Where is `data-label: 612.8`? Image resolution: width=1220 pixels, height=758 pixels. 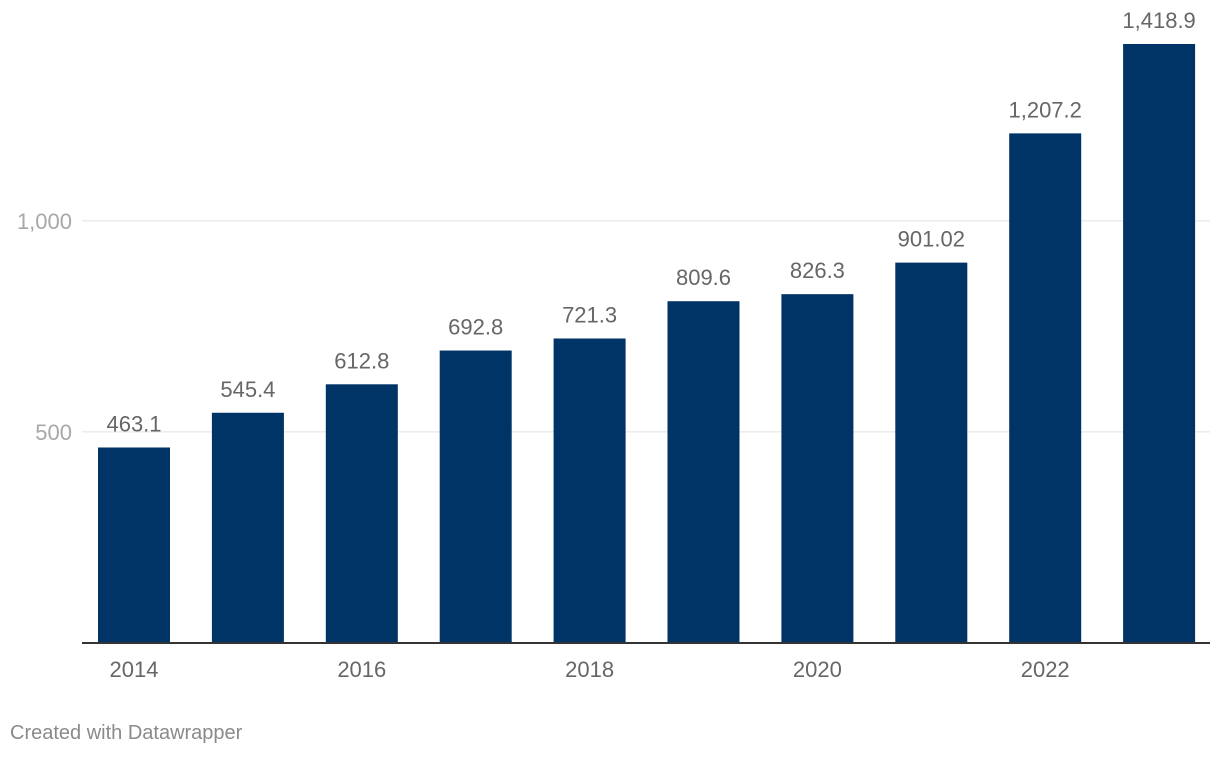
data-label: 612.8 is located at coordinates (361, 360).